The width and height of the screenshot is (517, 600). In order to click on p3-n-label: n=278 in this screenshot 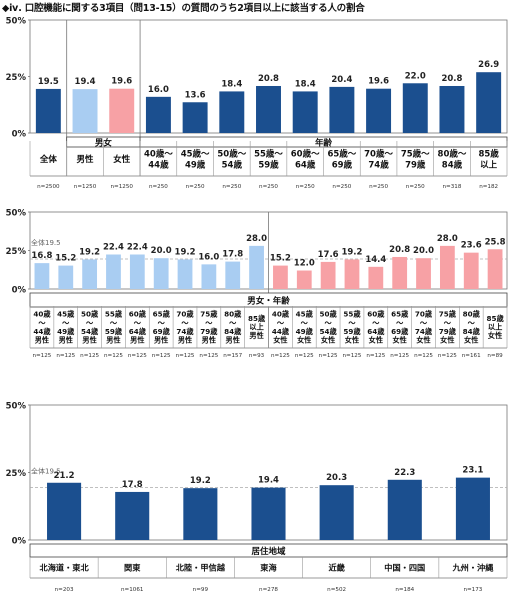, I will do `click(268, 590)`.